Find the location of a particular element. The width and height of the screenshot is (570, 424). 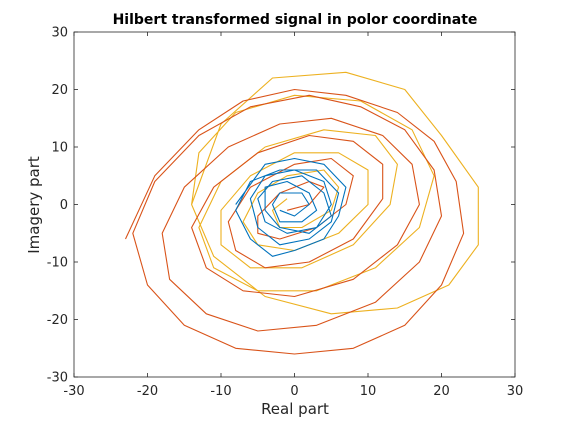

x-tick-label: -10 is located at coordinates (220, 391).